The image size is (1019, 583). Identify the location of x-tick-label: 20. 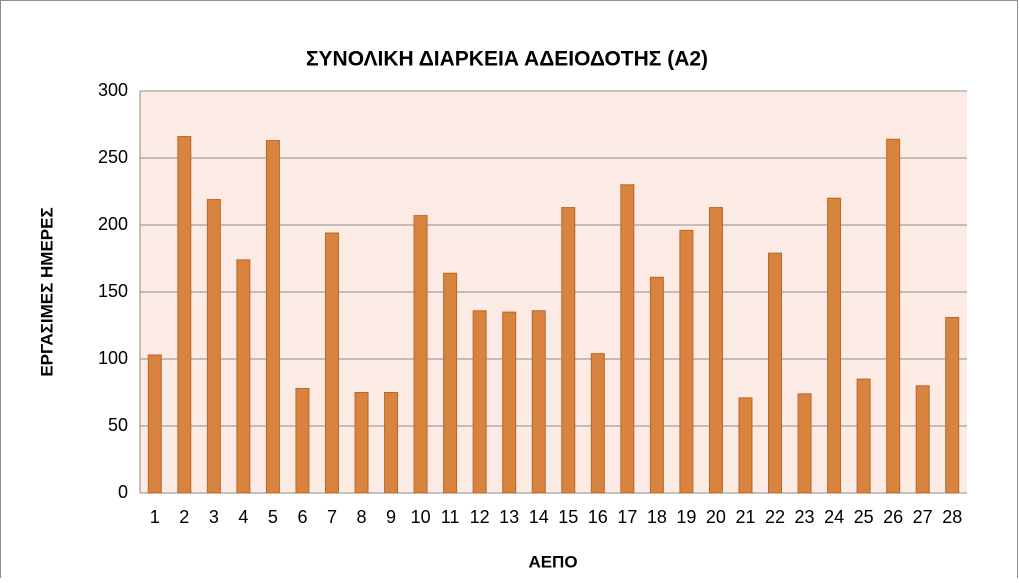
(716, 517).